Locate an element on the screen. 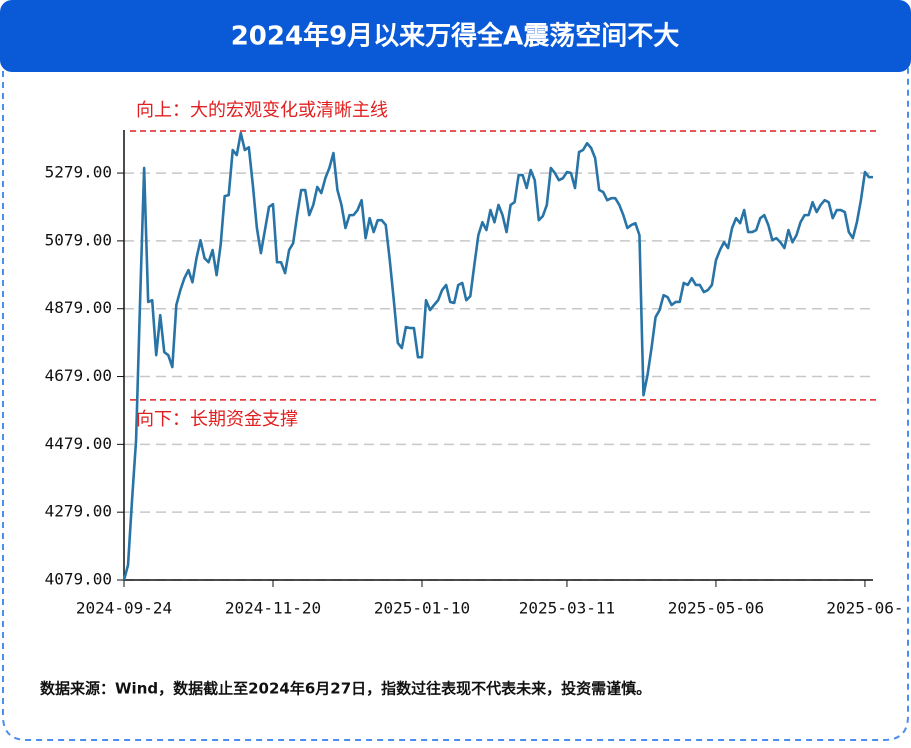  y-tick-label: 4279.00 is located at coordinates (78, 511).